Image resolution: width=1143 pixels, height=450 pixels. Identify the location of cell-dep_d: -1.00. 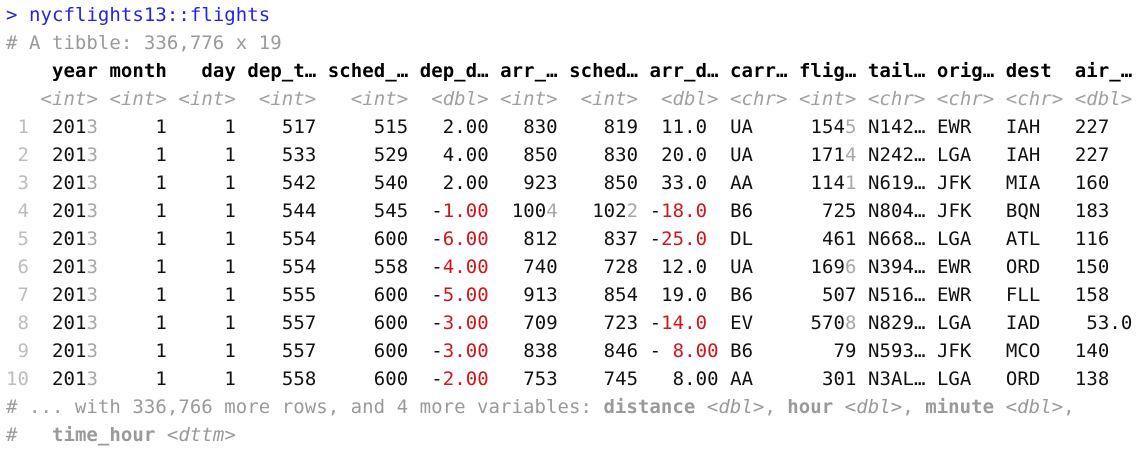
(460, 211).